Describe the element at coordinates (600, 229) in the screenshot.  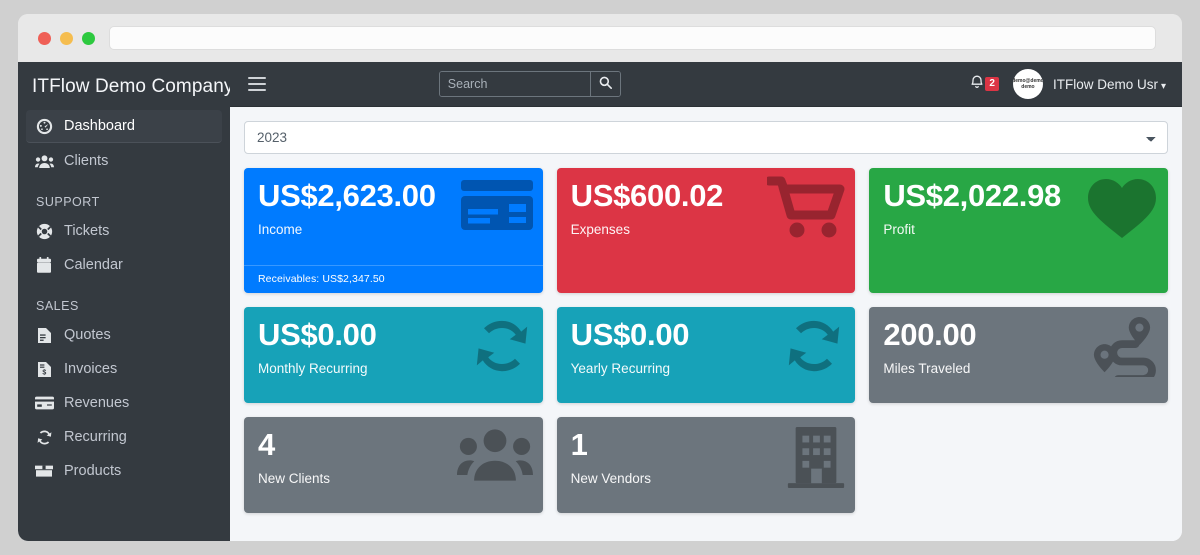
I see `card-label: Expenses` at that location.